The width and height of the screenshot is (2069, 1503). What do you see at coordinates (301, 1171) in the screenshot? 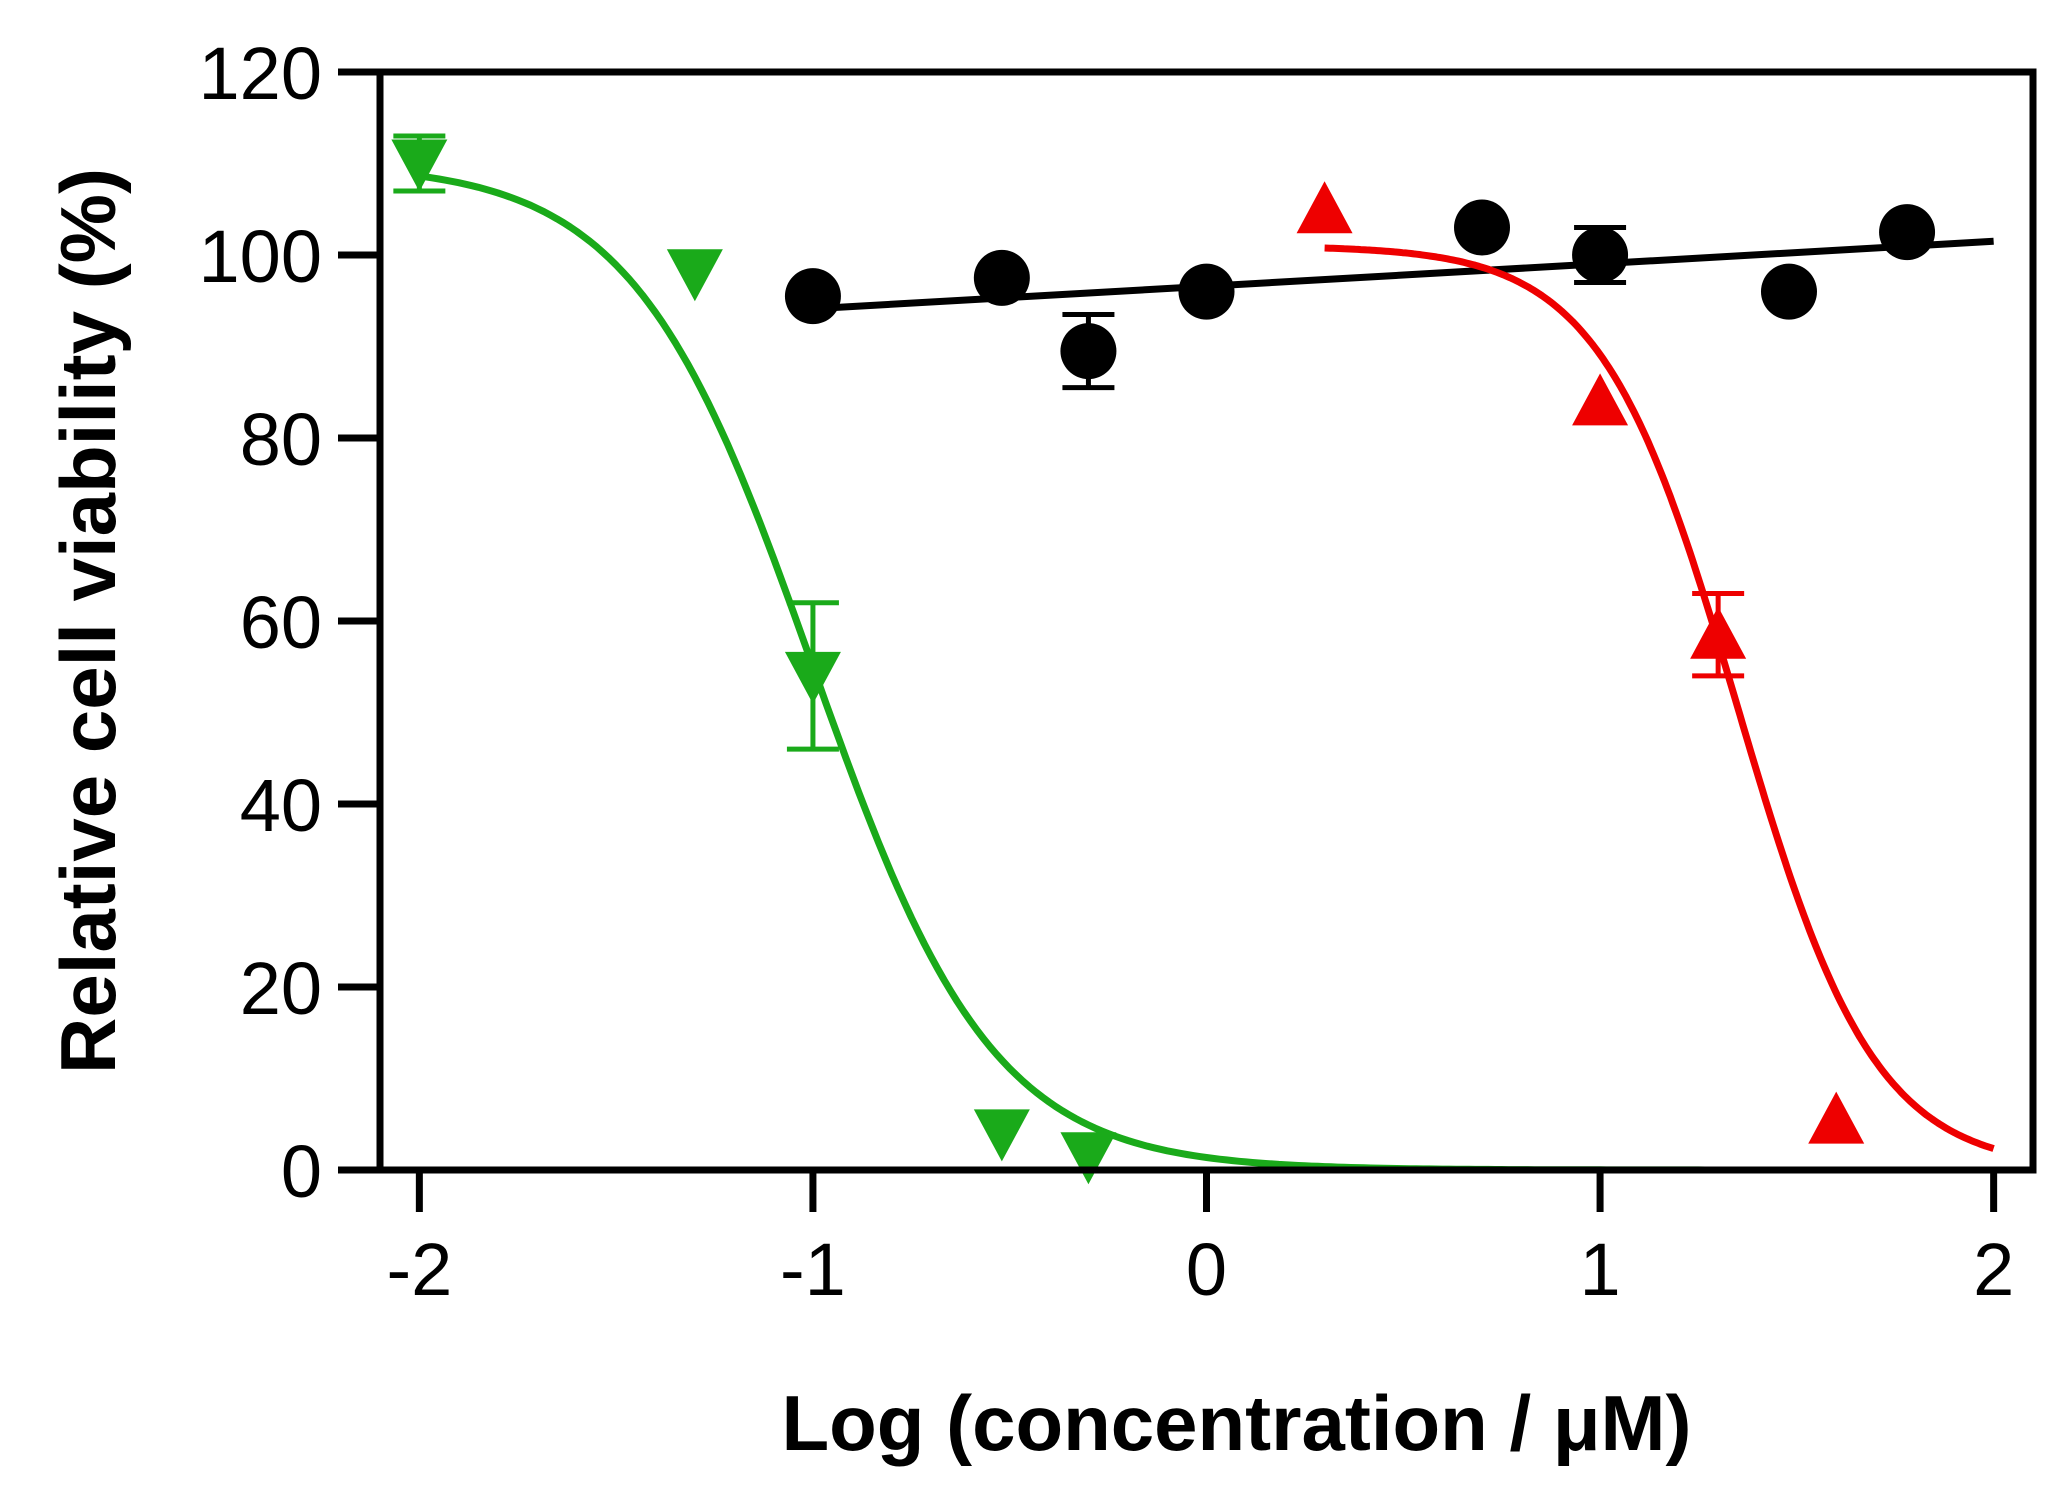
I see `y-tick-label: 0` at bounding box center [301, 1171].